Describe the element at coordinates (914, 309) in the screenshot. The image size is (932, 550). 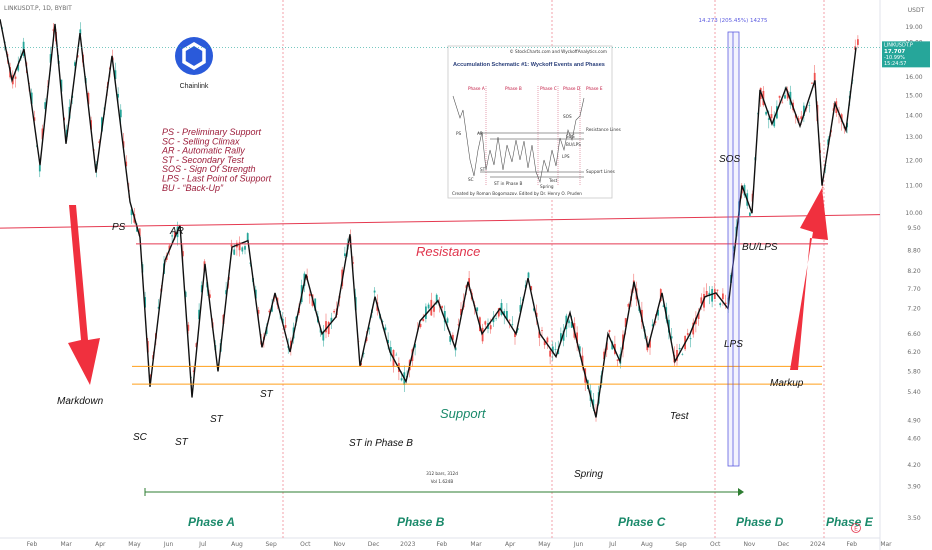
I see `y-tick-label: 7.20` at that location.